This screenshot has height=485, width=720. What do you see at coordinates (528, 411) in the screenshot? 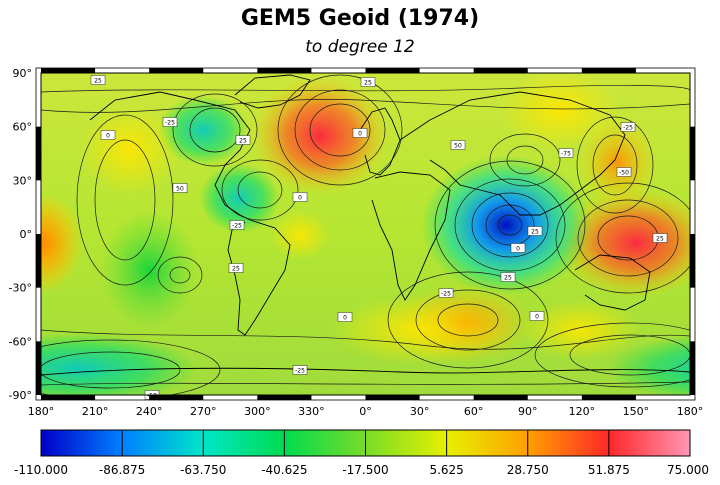
I see `lon-label: 90°` at bounding box center [528, 411].